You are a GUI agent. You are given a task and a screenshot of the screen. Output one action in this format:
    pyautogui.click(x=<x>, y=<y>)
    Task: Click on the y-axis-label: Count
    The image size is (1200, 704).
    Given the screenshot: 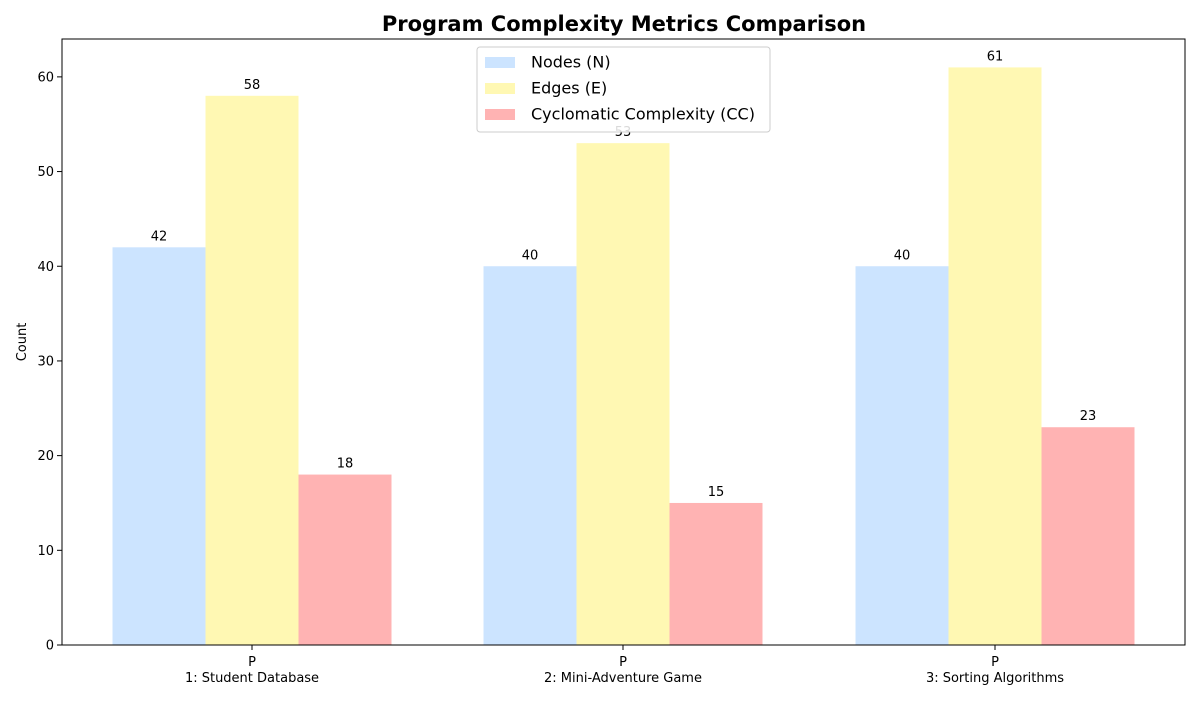 What is the action you would take?
    pyautogui.click(x=22, y=342)
    